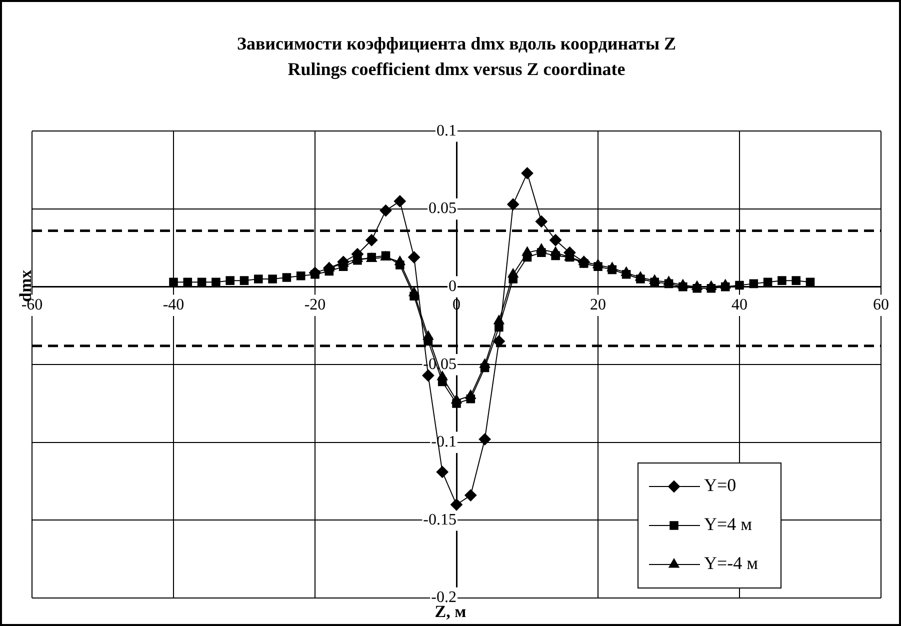 Image resolution: width=901 pixels, height=626 pixels. I want to click on legend-label: Y=4 м, so click(728, 524).